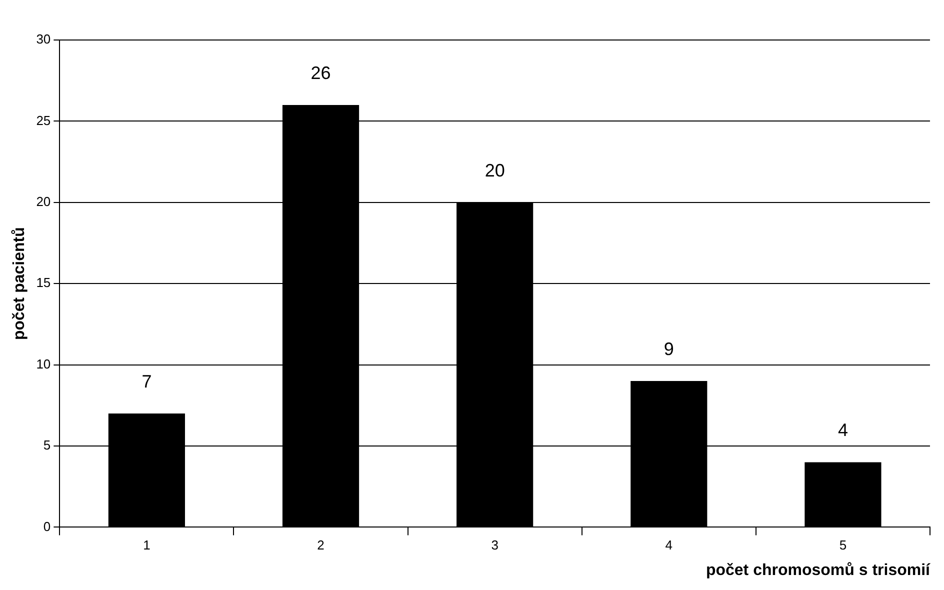 The image size is (944, 590). What do you see at coordinates (818, 570) in the screenshot?
I see `x-axis-title: počet chromosomů s trisomií` at bounding box center [818, 570].